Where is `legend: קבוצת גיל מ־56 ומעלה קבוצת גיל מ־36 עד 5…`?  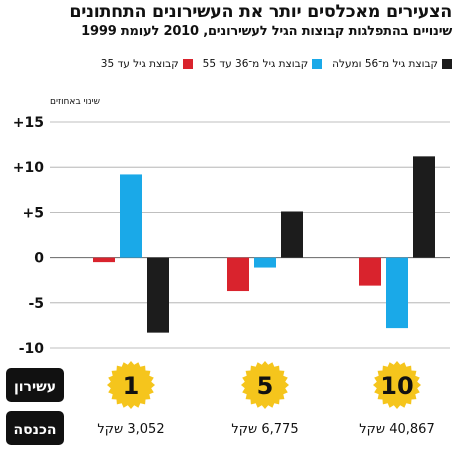 legend: קבוצת גיל מ־56 ומעלה קבוצת גיל מ־36 עד 5… is located at coordinates (276, 64).